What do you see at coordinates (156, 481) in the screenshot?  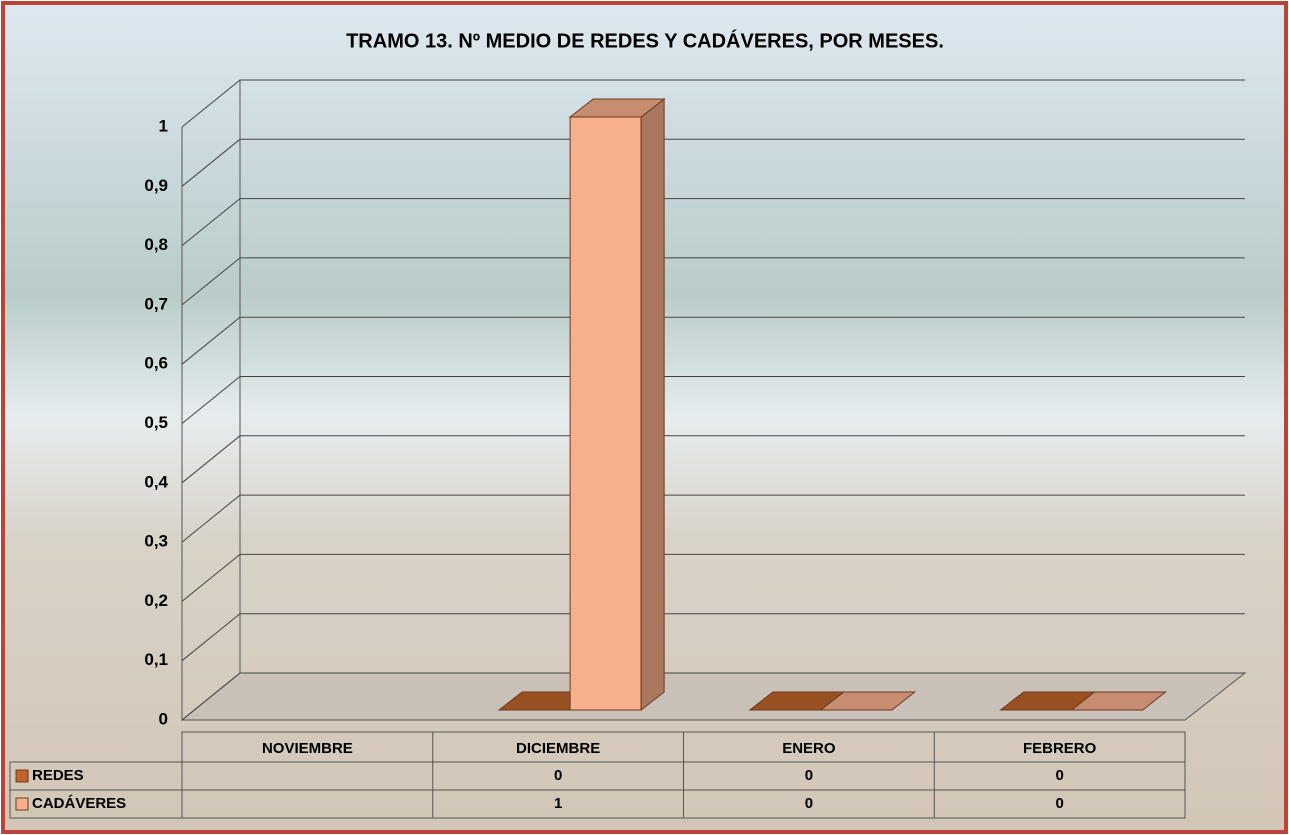 I see `y-tick-label: 0,4` at bounding box center [156, 481].